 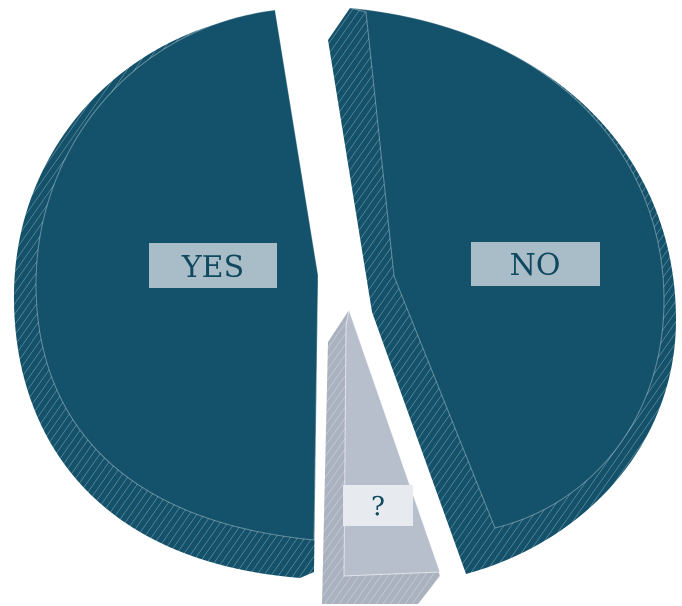 I want to click on label-yes: YES, so click(x=213, y=265).